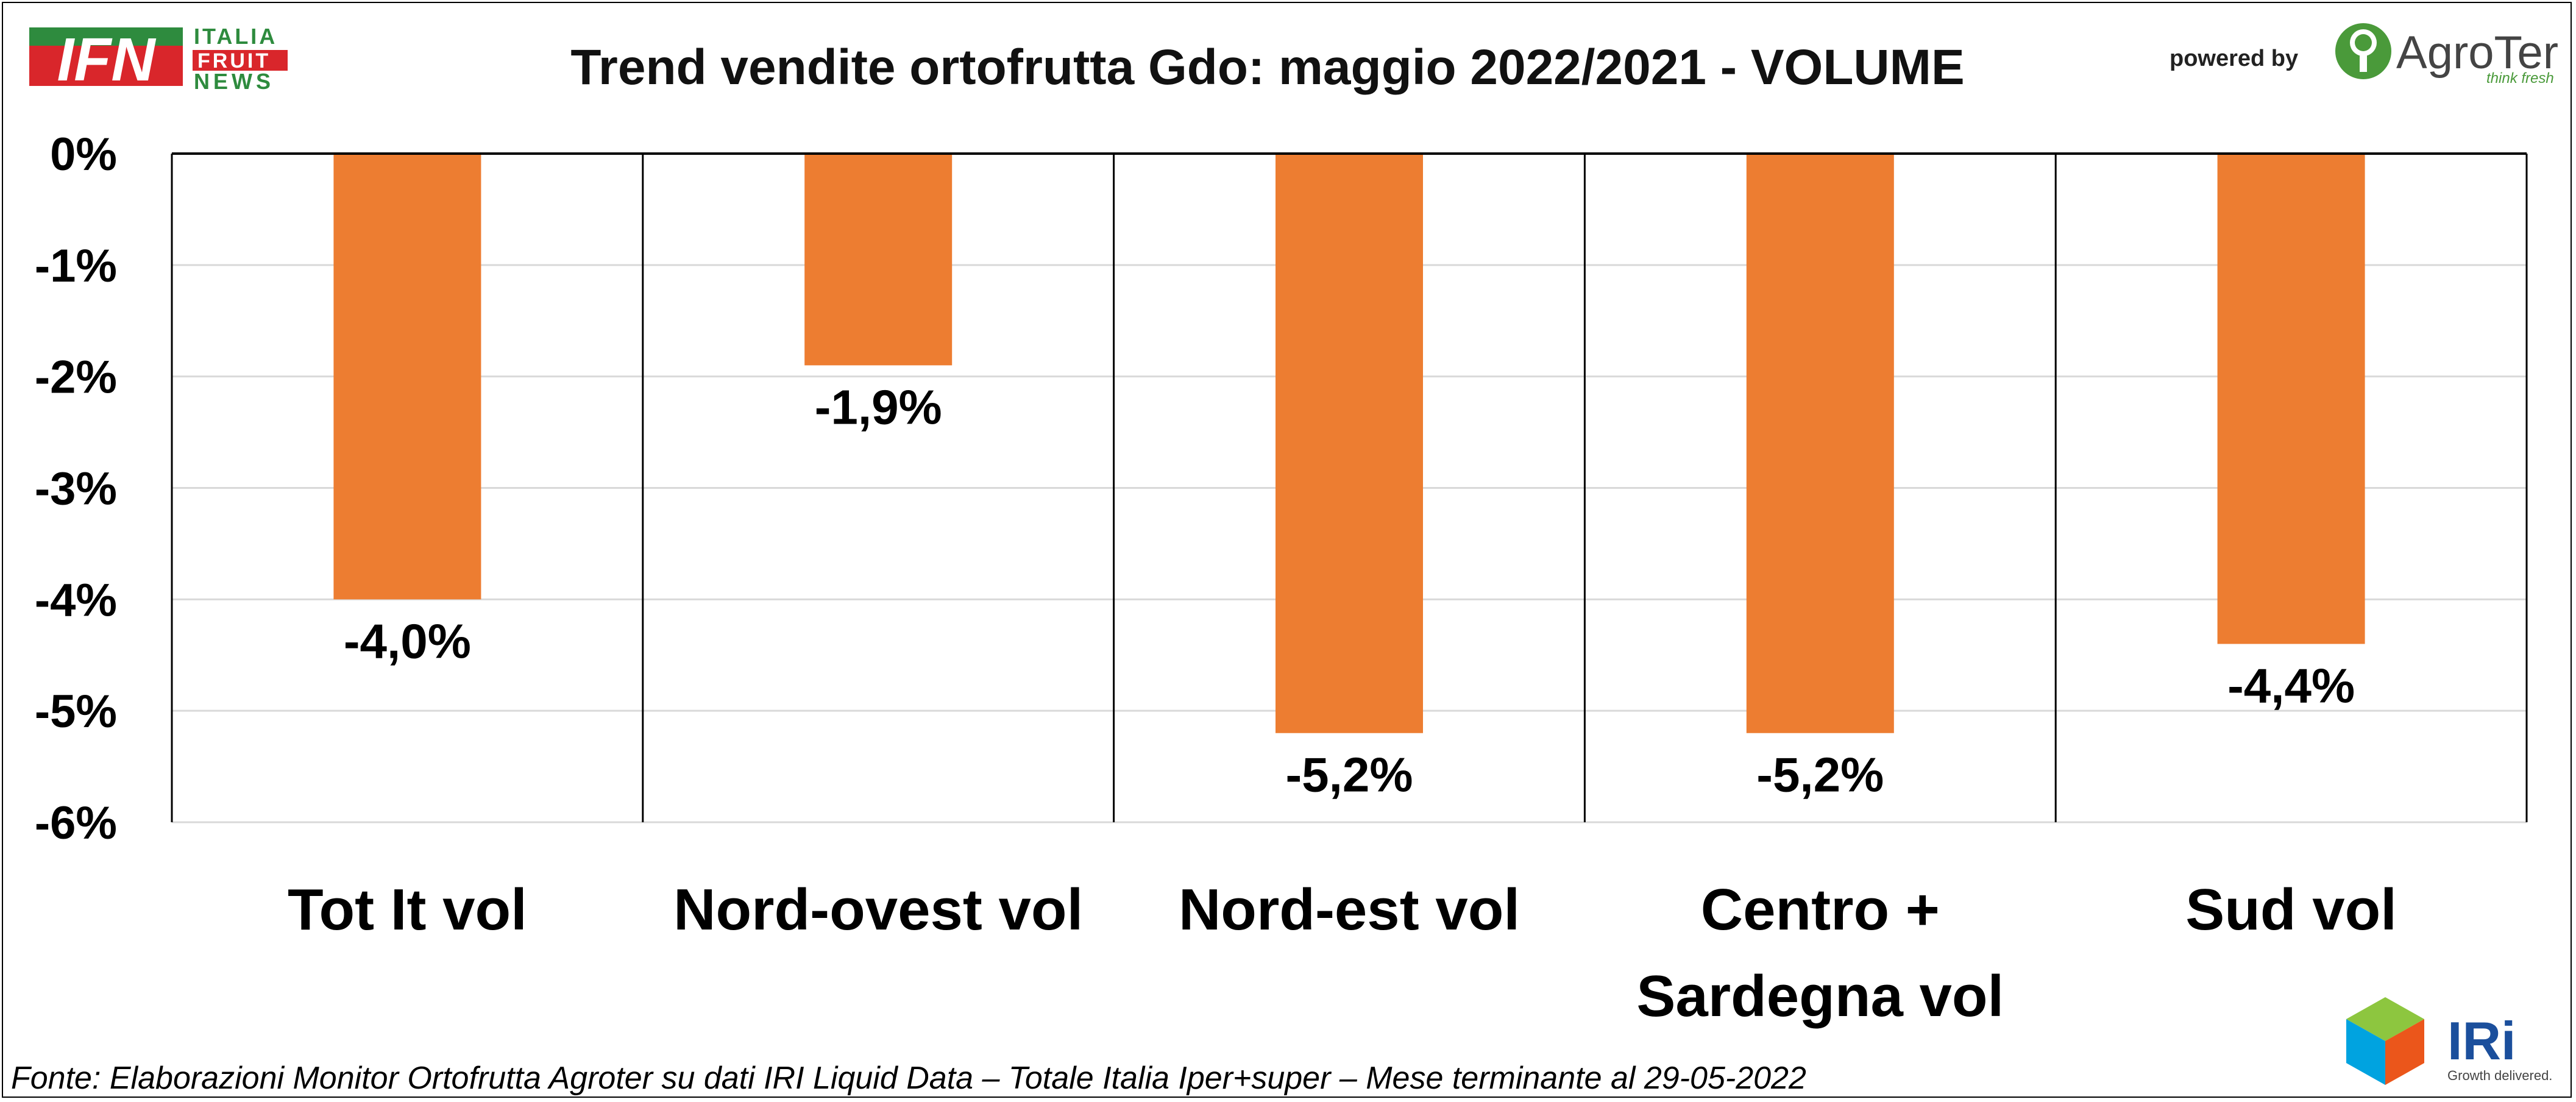 This screenshot has height=1102, width=2576. What do you see at coordinates (878, 909) in the screenshot?
I see `x-tick-label: Nord-ovest vol` at bounding box center [878, 909].